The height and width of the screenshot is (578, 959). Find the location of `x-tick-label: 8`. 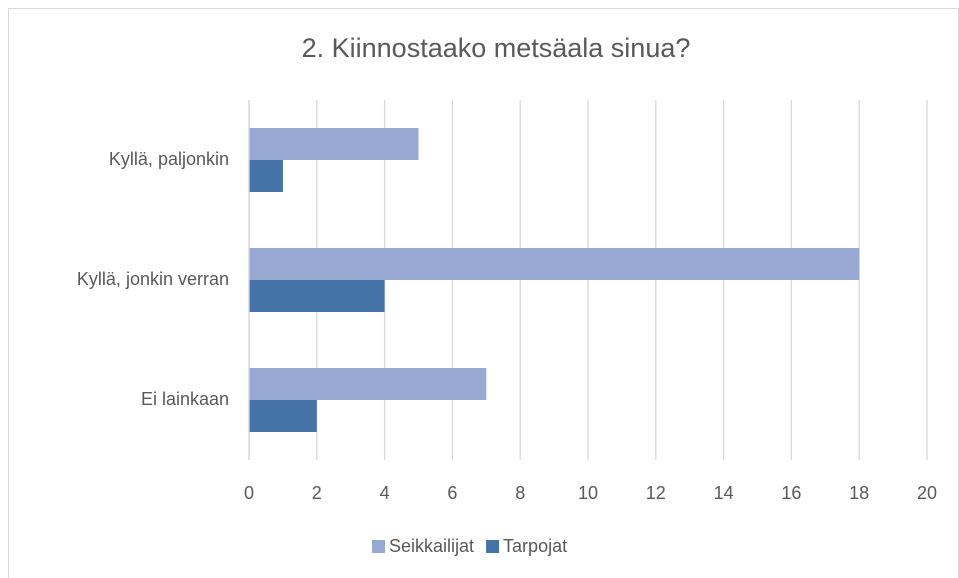

x-tick-label: 8 is located at coordinates (520, 493).